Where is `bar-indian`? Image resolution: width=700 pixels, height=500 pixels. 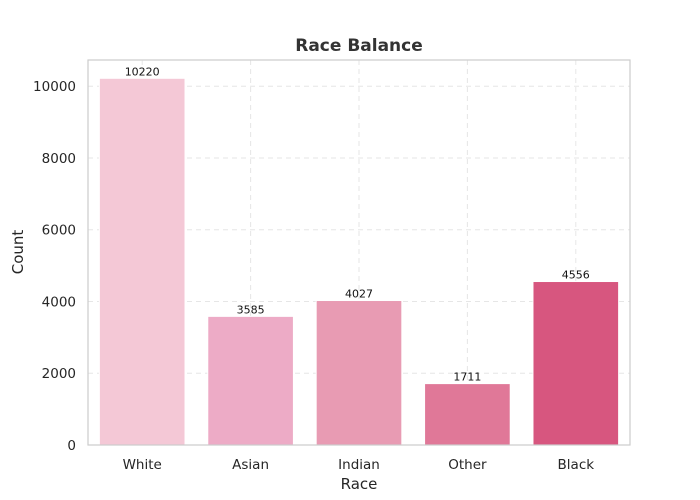
bar-indian is located at coordinates (359, 373).